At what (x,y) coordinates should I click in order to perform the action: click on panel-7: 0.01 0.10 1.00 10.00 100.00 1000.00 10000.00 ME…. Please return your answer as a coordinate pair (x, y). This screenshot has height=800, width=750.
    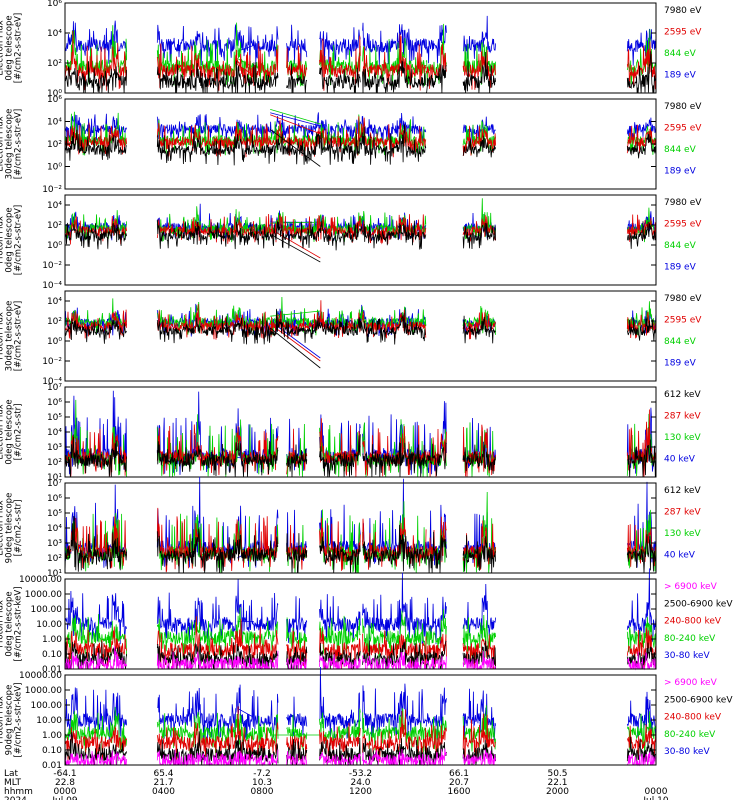
    Looking at the image, I should click on (366, 621).